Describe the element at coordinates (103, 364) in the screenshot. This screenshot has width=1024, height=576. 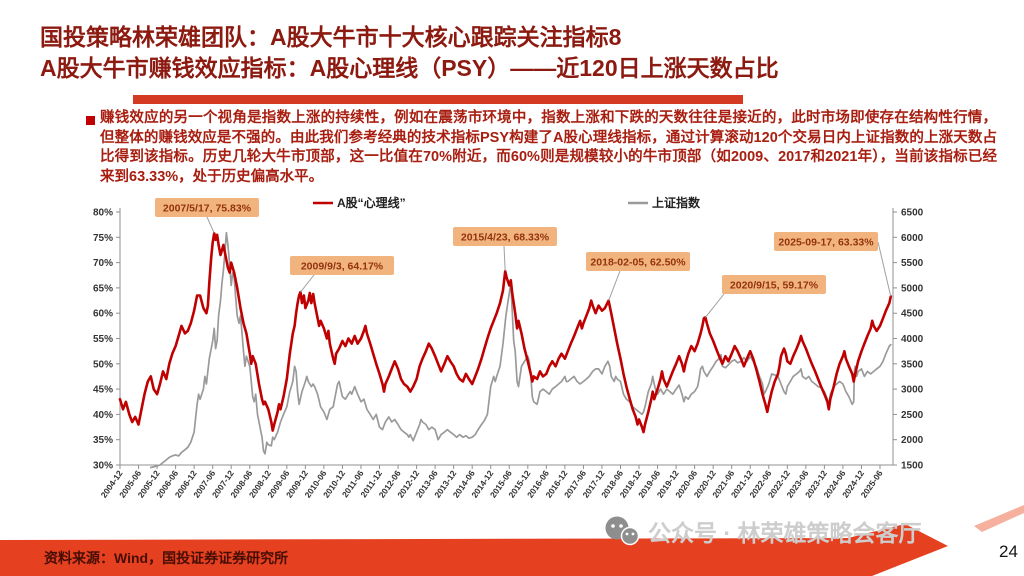
I see `y-left-tick-label: 50%` at that location.